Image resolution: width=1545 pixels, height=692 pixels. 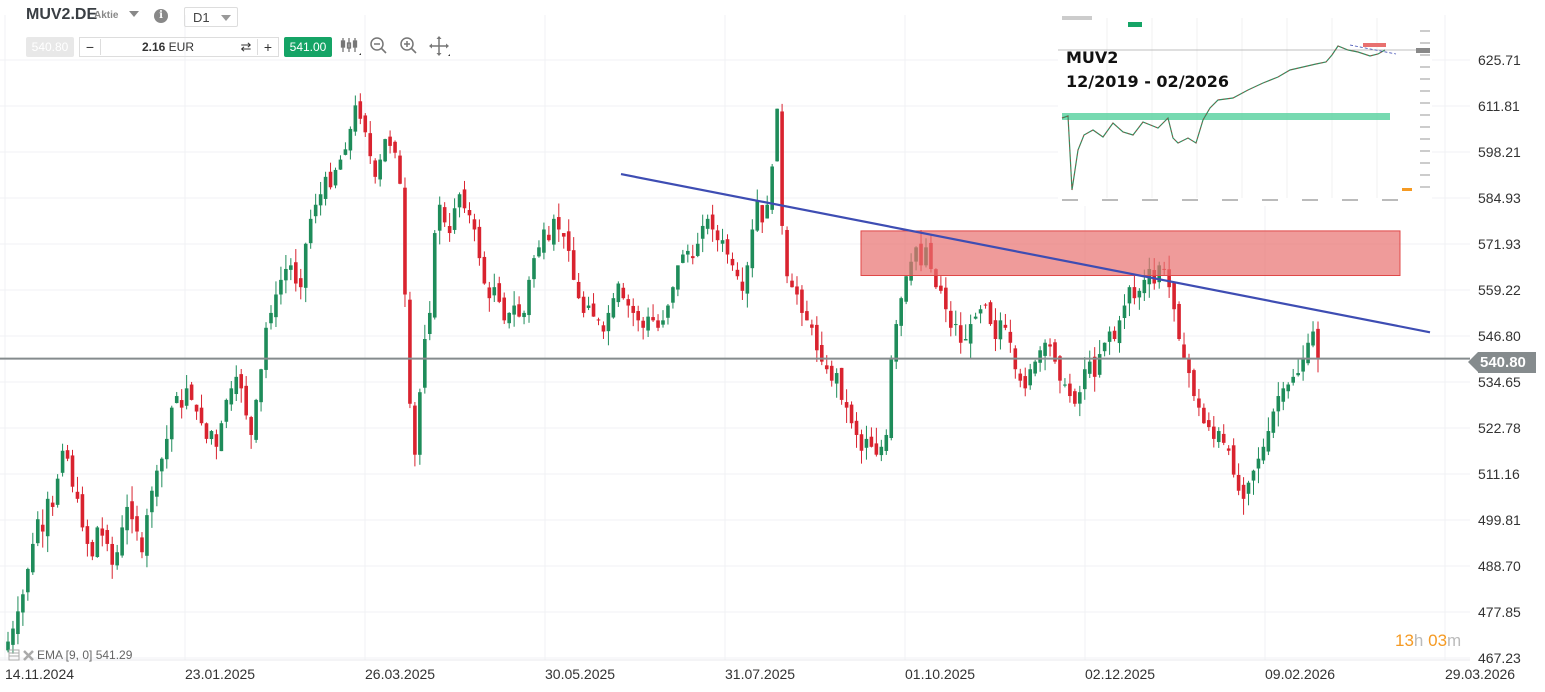 What do you see at coordinates (1404, 640) in the screenshot?
I see `countdown-hours: 13` at bounding box center [1404, 640].